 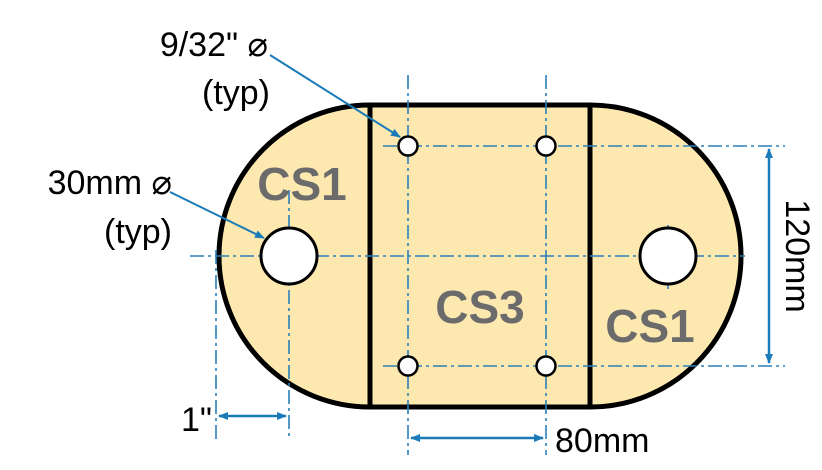 I want to click on edge-offset-dimension-label: 1", so click(x=196, y=420).